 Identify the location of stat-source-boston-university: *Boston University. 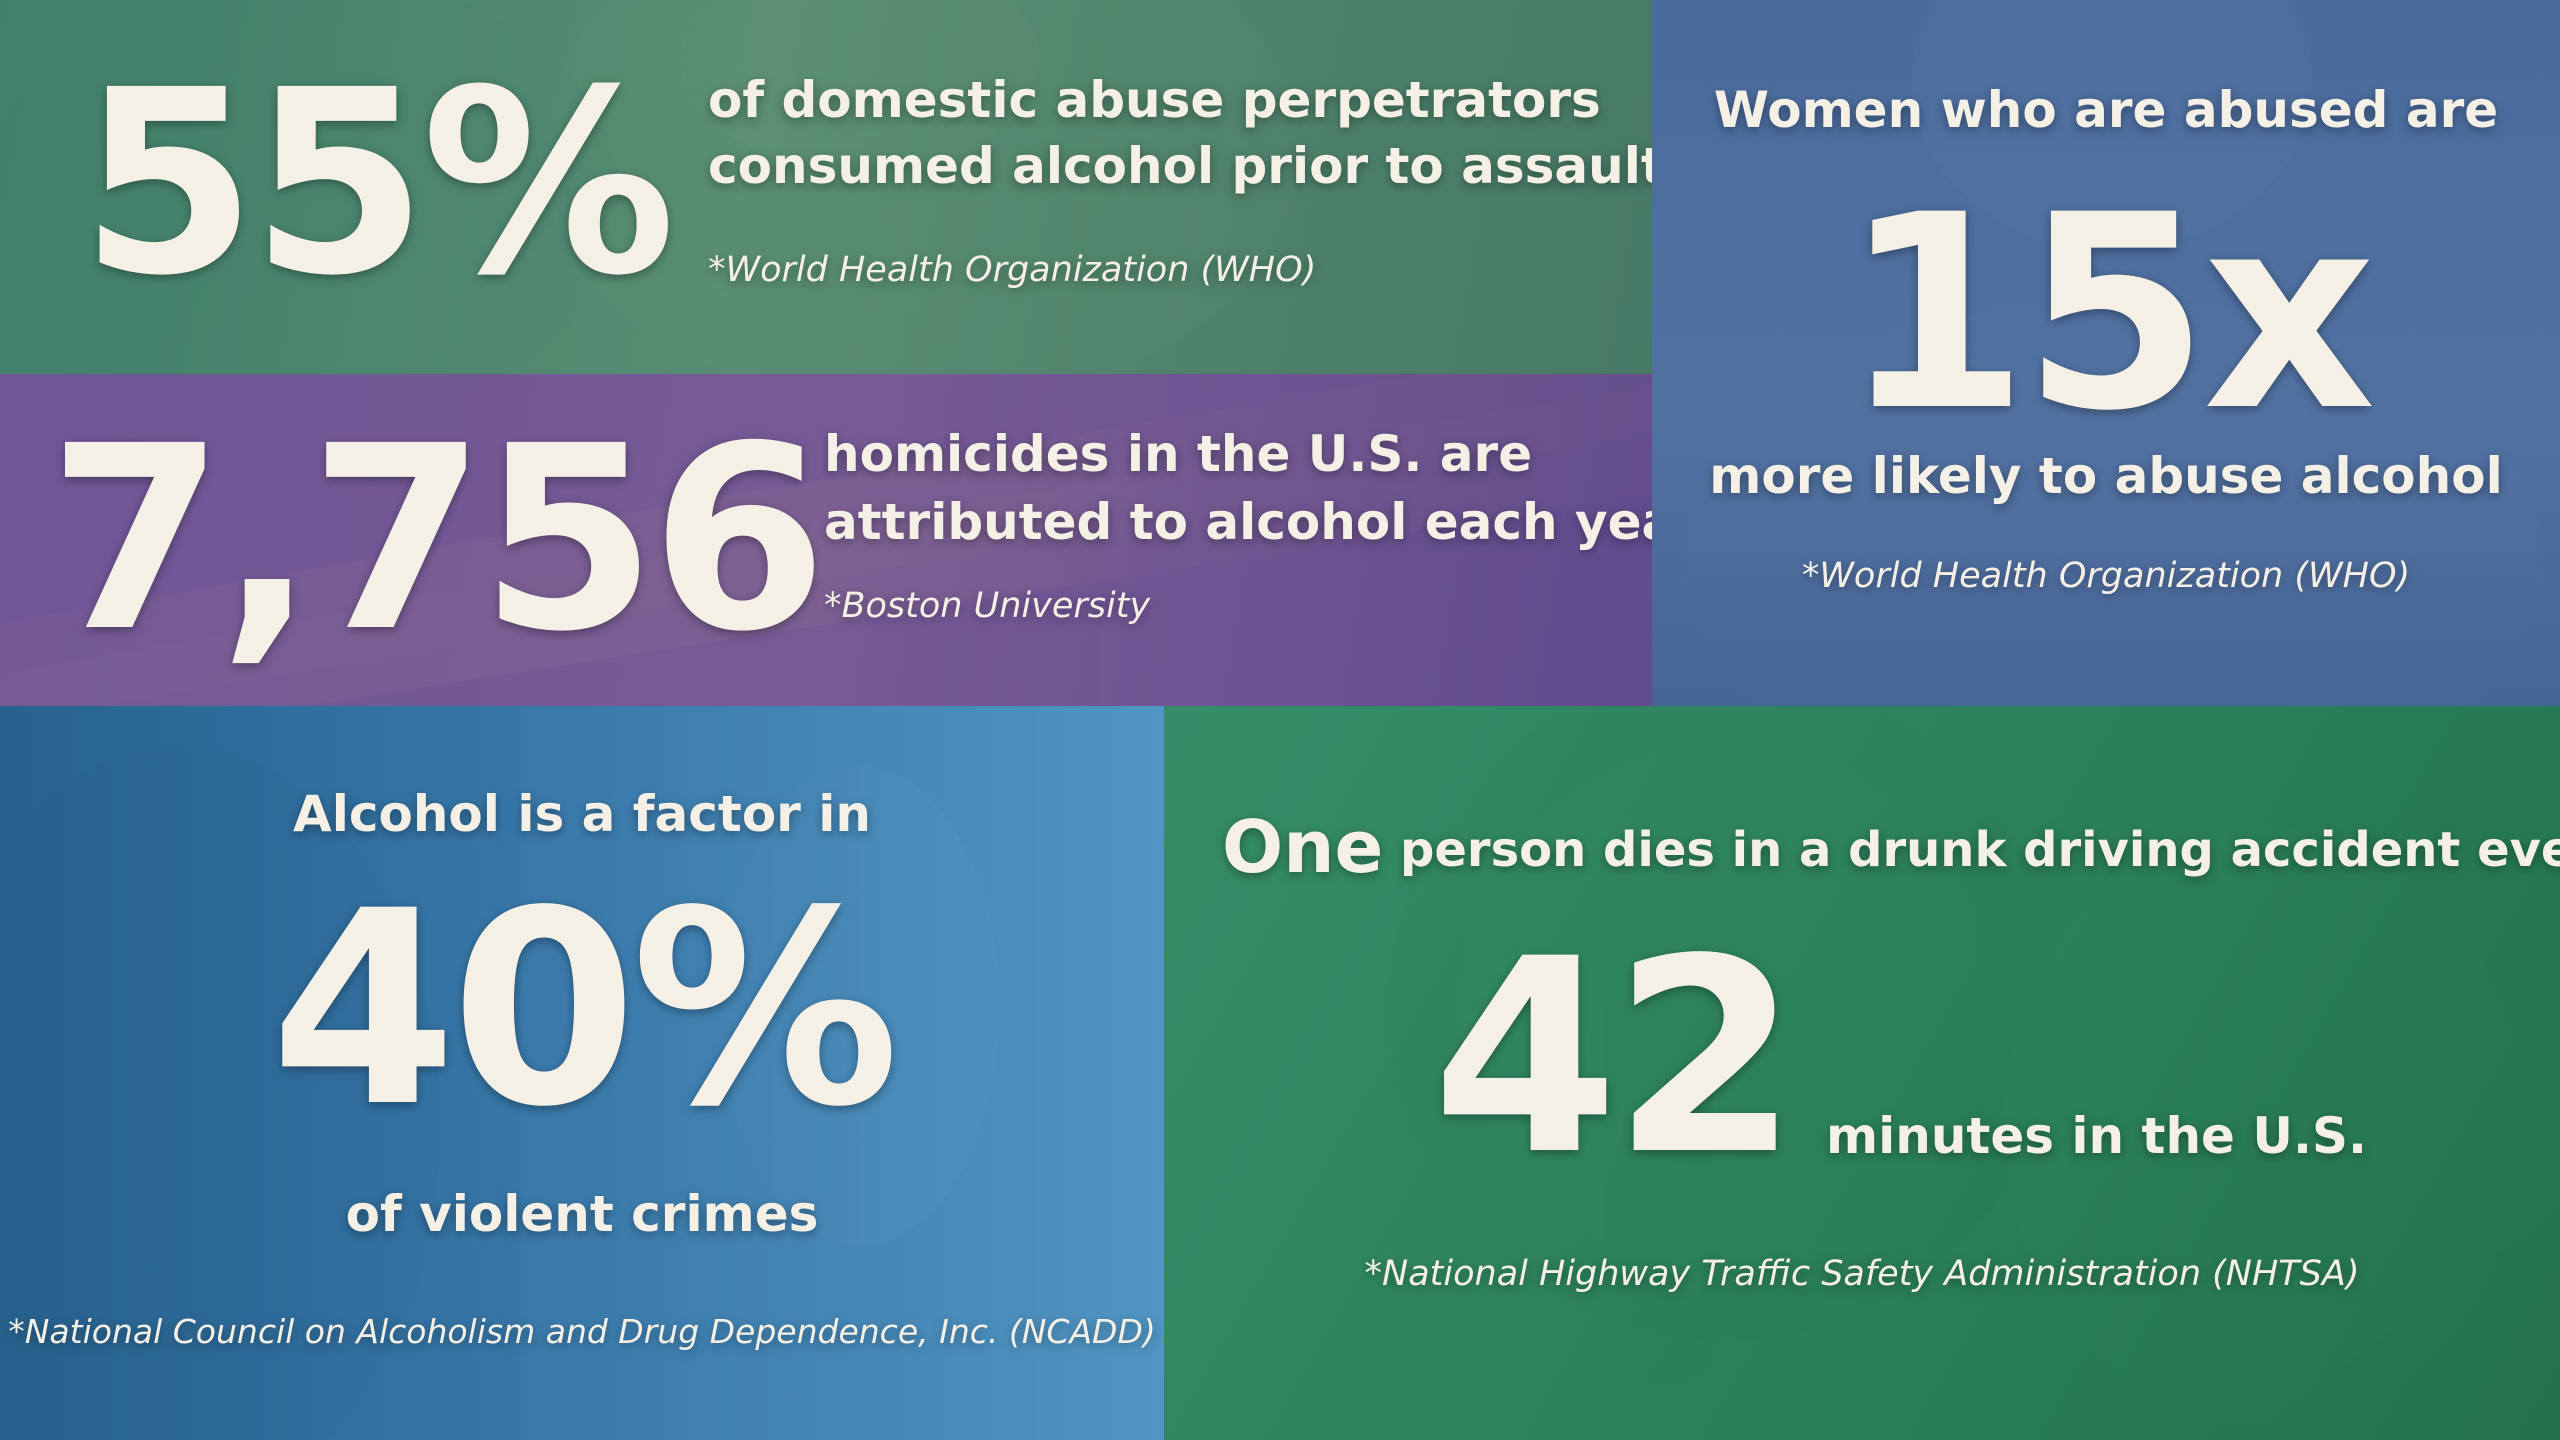
(987, 606).